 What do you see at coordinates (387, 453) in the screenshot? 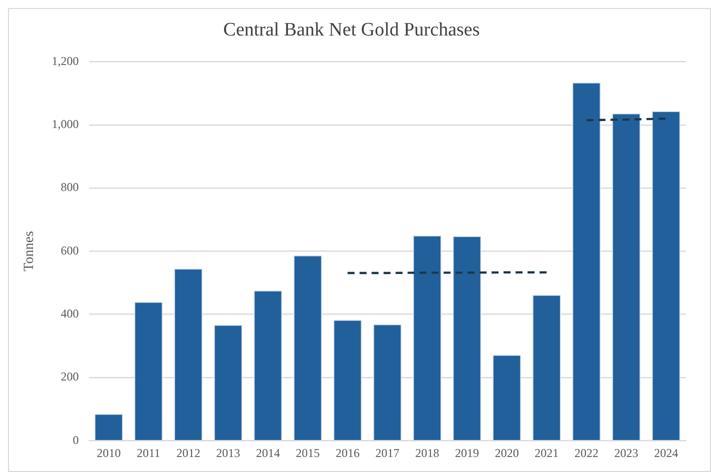
I see `x-tick-label: 2017` at bounding box center [387, 453].